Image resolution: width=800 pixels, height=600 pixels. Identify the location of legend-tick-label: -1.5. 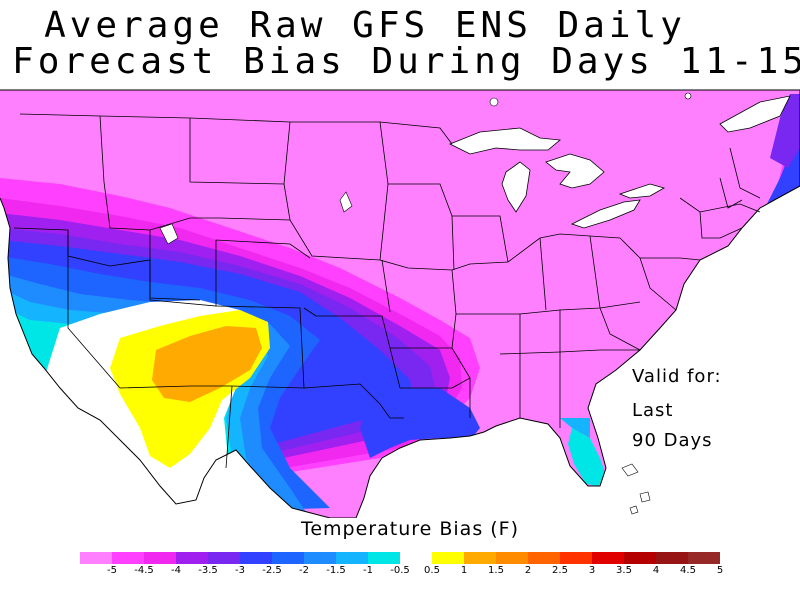
(336, 570).